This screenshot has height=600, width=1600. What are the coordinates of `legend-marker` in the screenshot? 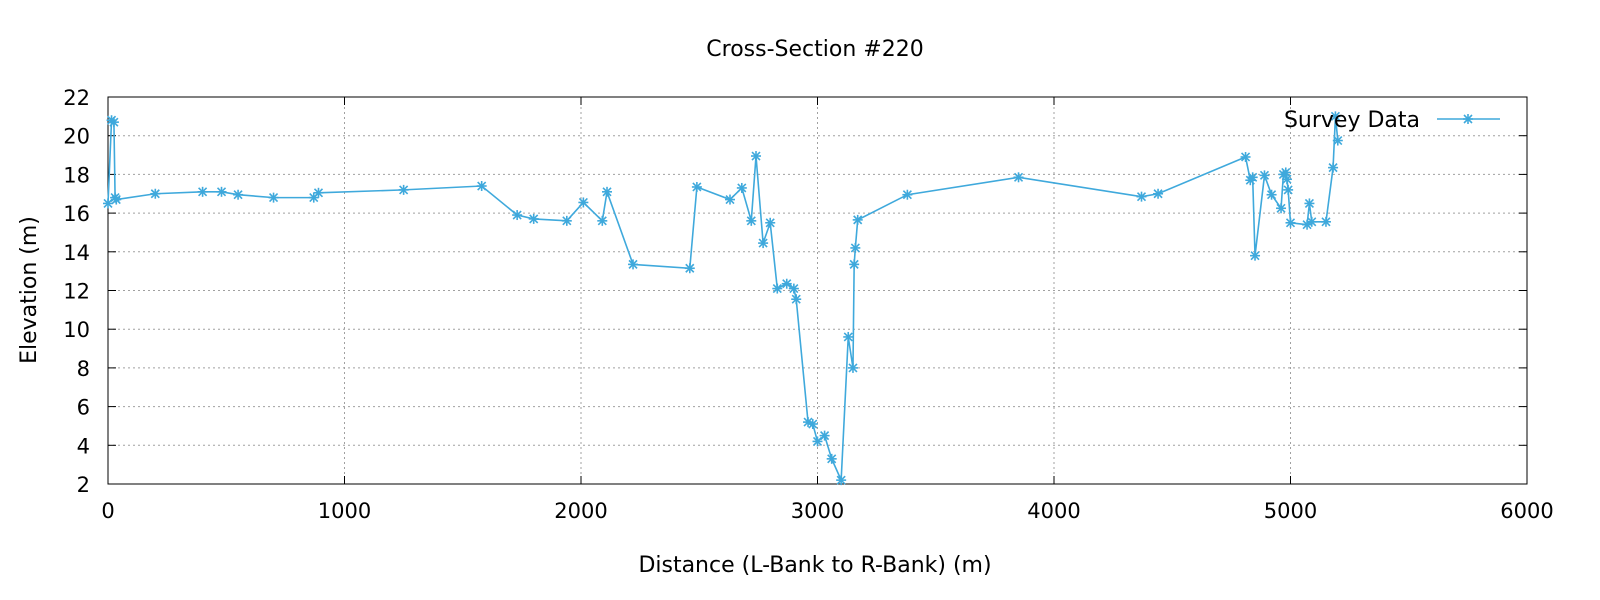 It's located at (1468, 119).